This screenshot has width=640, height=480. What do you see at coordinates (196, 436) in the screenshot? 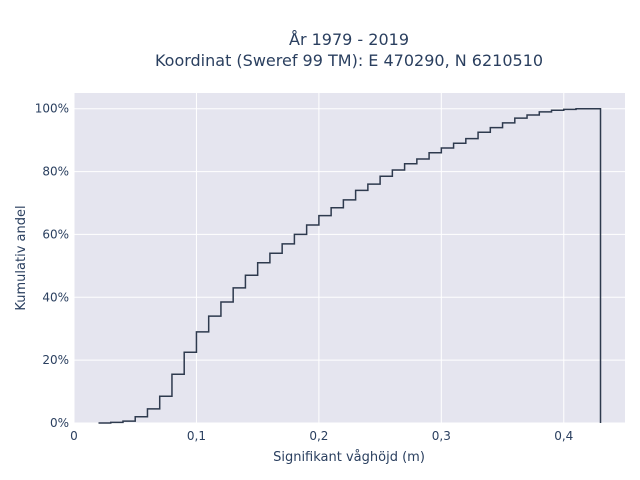
I see `x-tick-label: 0,1` at bounding box center [196, 436].